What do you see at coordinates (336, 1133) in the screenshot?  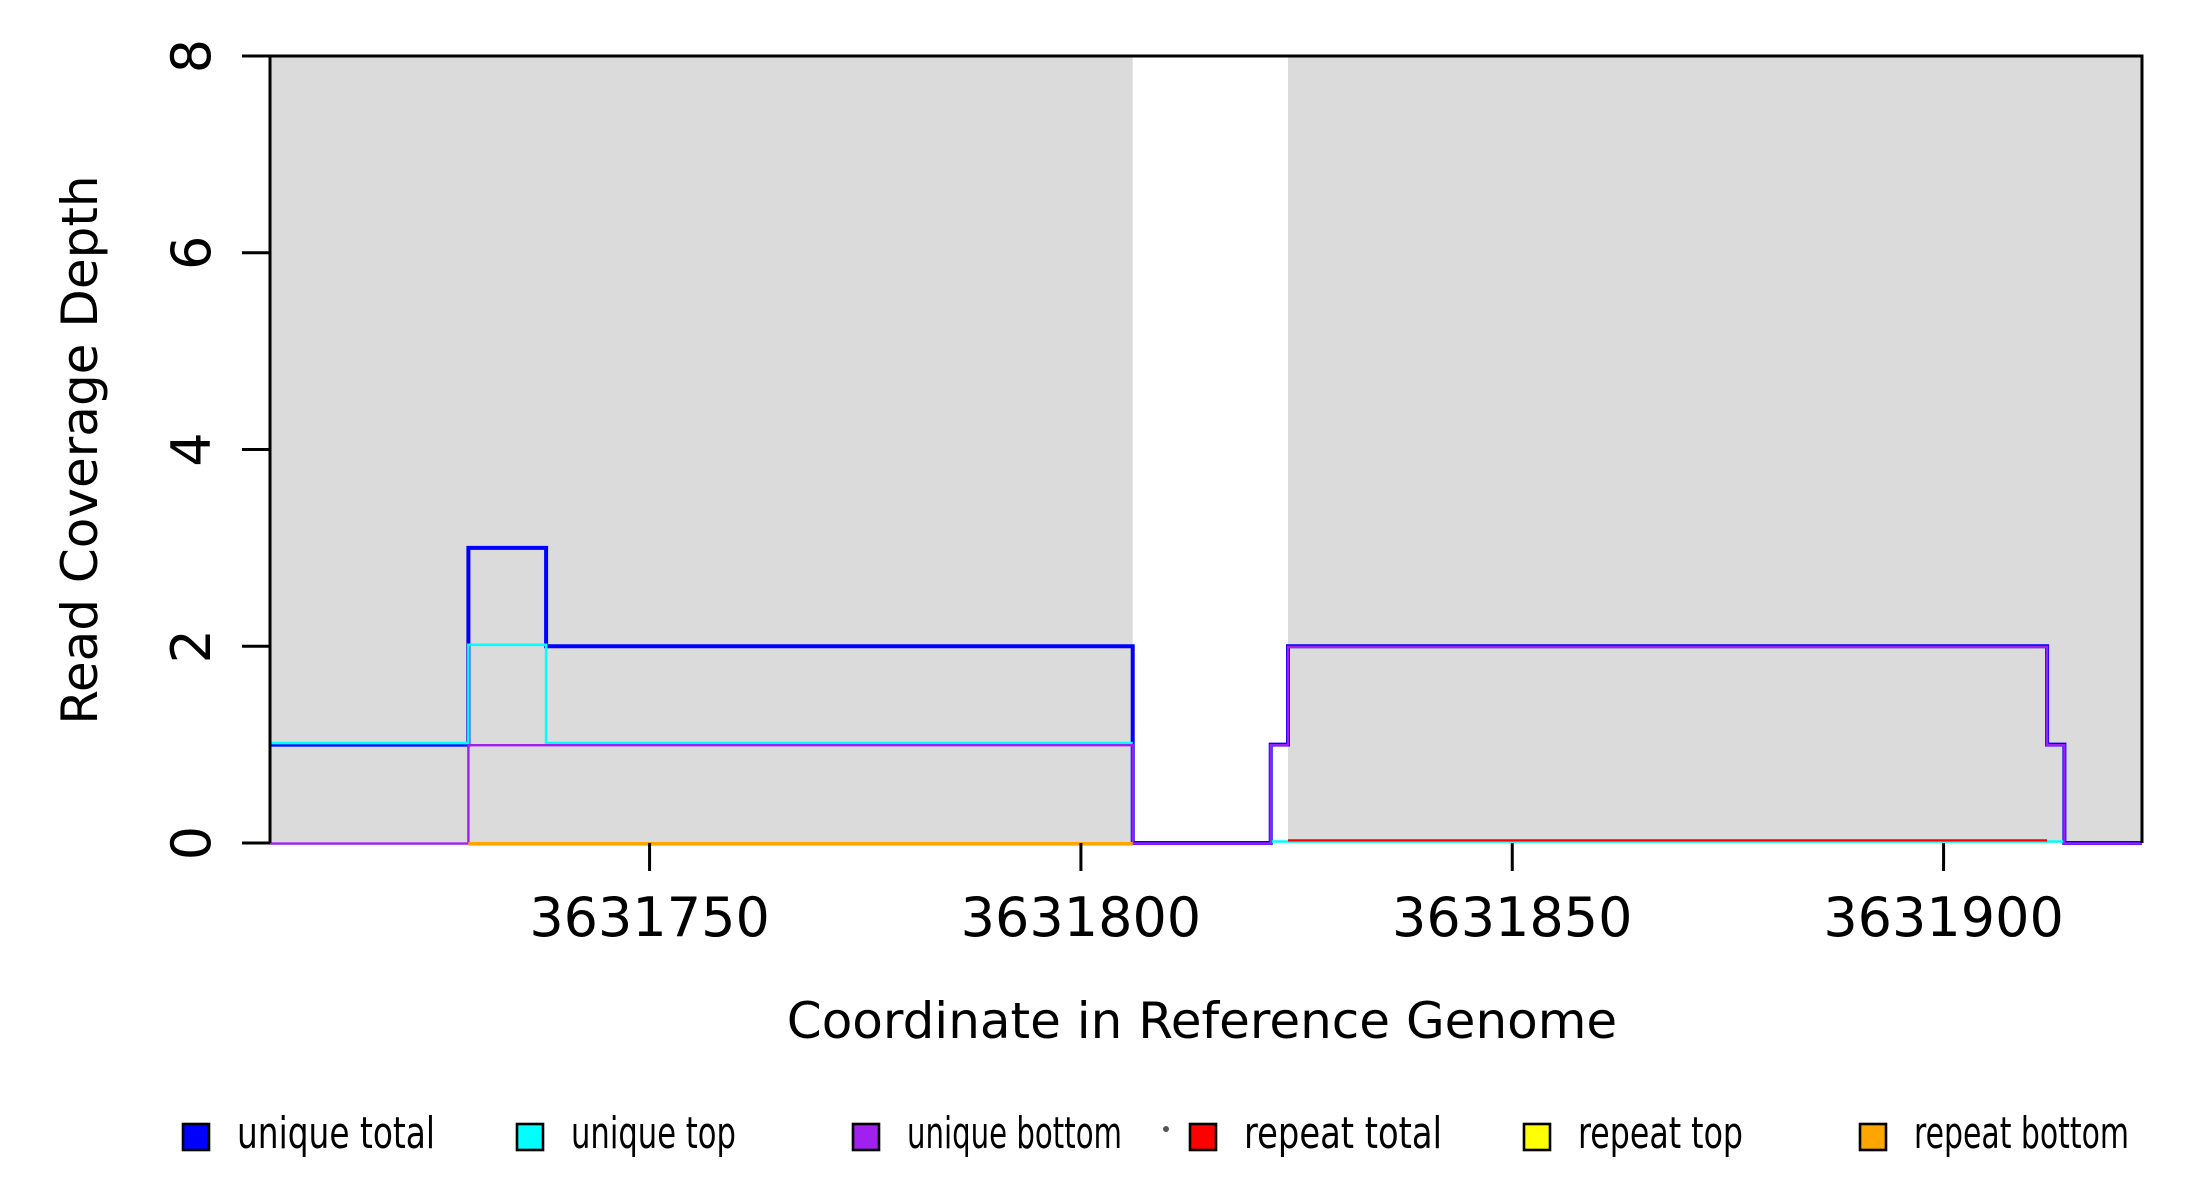 I see `legend-label-unique-total: unique total` at bounding box center [336, 1133].